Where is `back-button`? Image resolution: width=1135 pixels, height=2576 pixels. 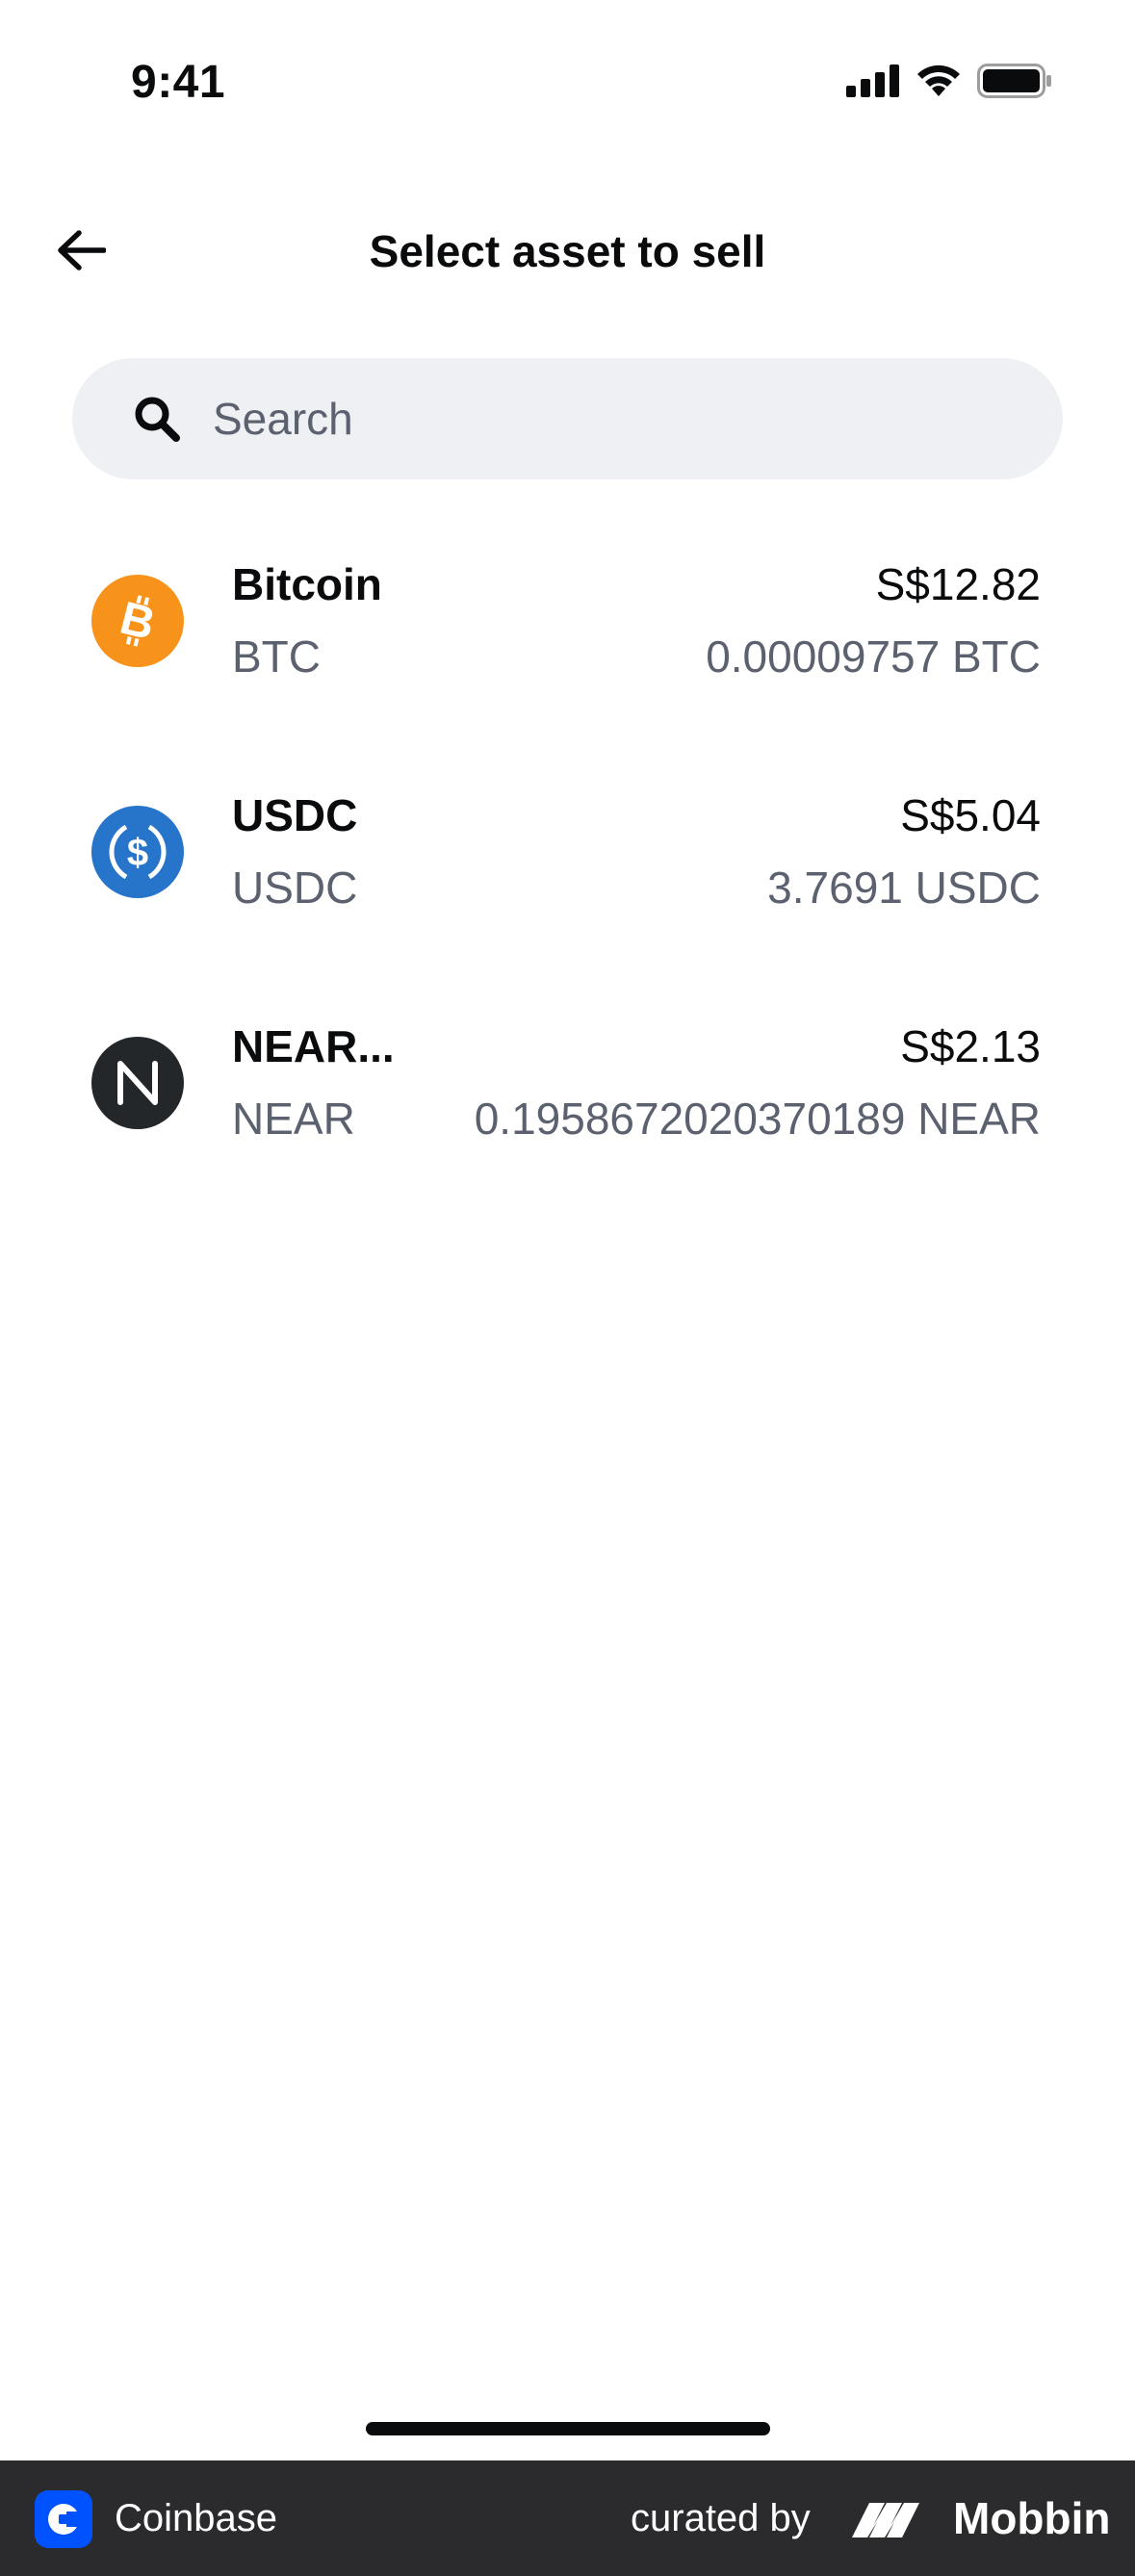 back-button is located at coordinates (80, 251).